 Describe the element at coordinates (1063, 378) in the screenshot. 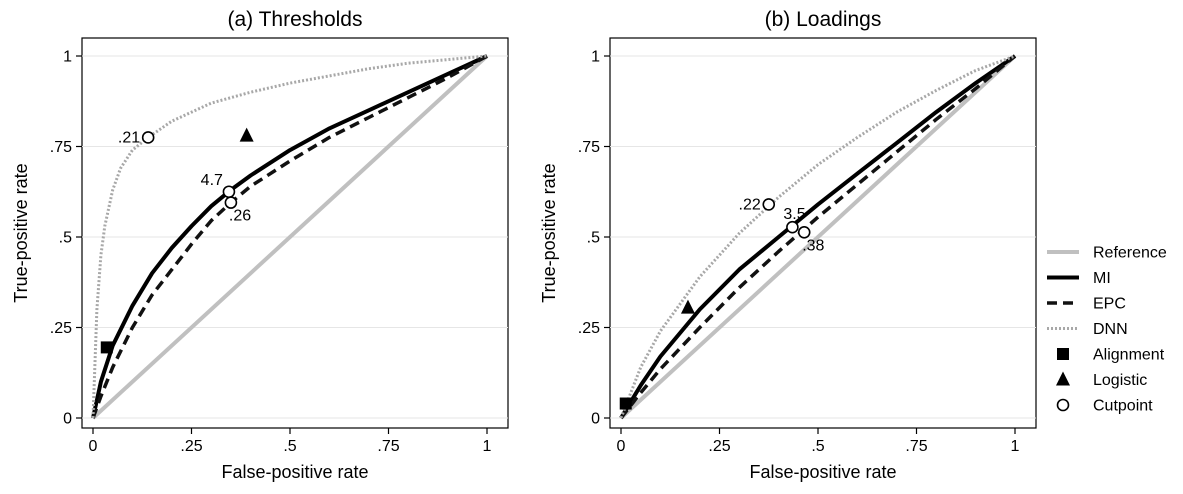

I see `legend-key-logistic` at that location.